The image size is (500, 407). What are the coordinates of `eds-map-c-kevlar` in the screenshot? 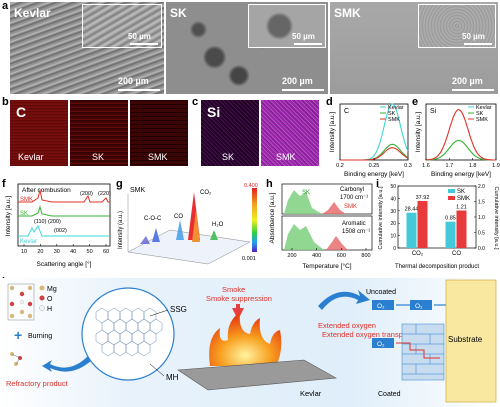 It's located at (39, 133).